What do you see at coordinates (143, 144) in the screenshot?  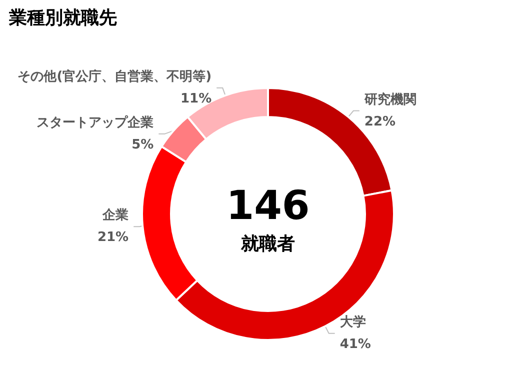 I see `data-label: 5%` at bounding box center [143, 144].